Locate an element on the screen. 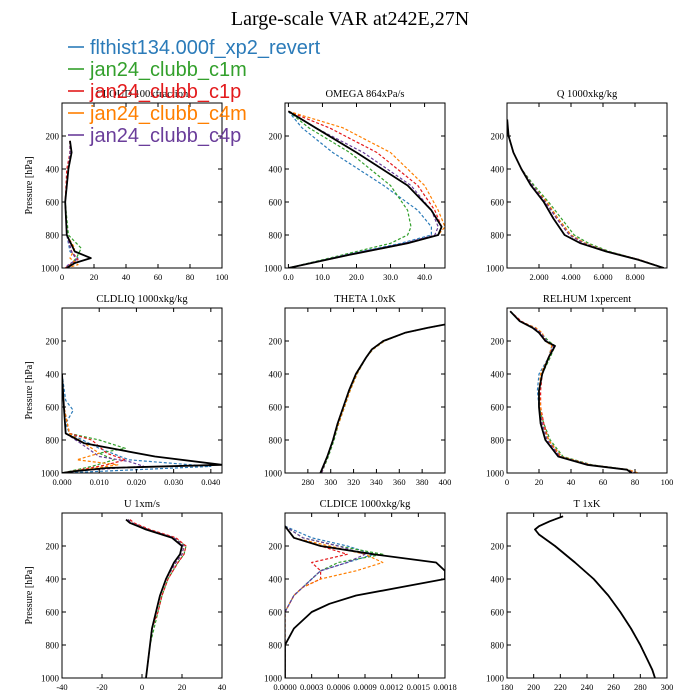 The image size is (700, 700). legend-entry: jan24_clubb_c4p is located at coordinates (154, 136).